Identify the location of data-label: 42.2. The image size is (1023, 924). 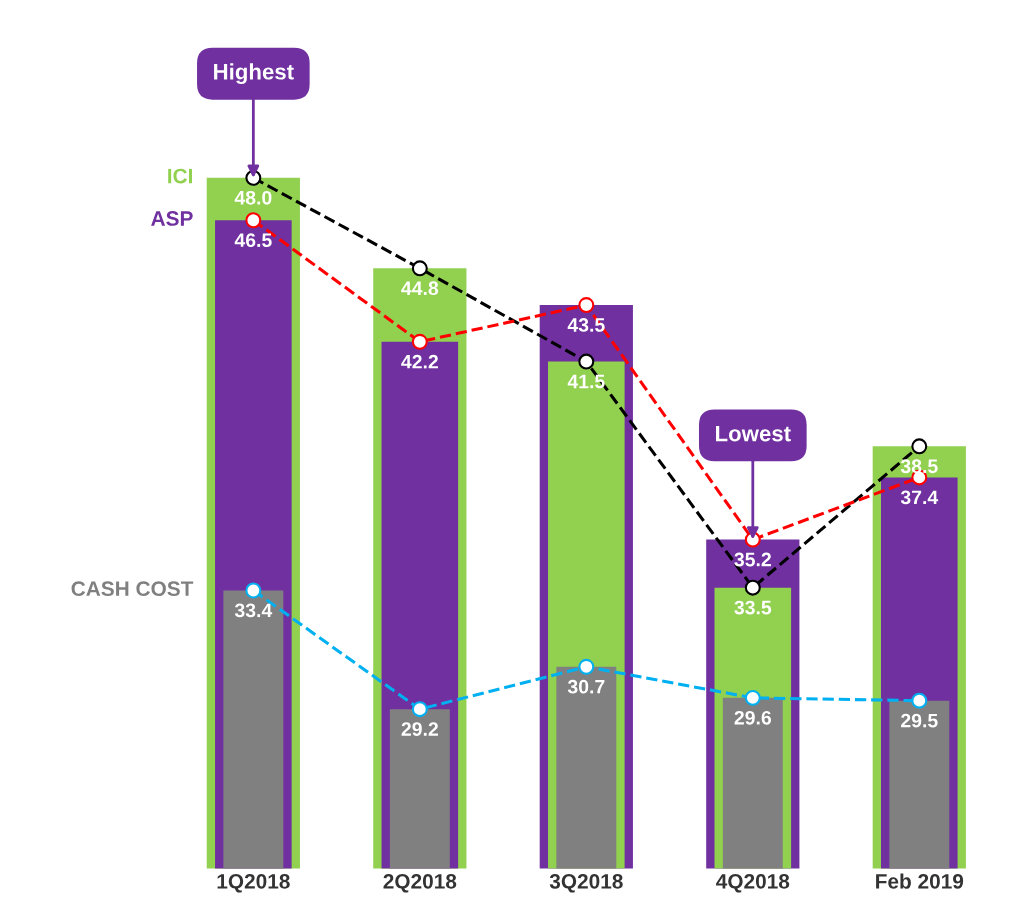
(419, 361).